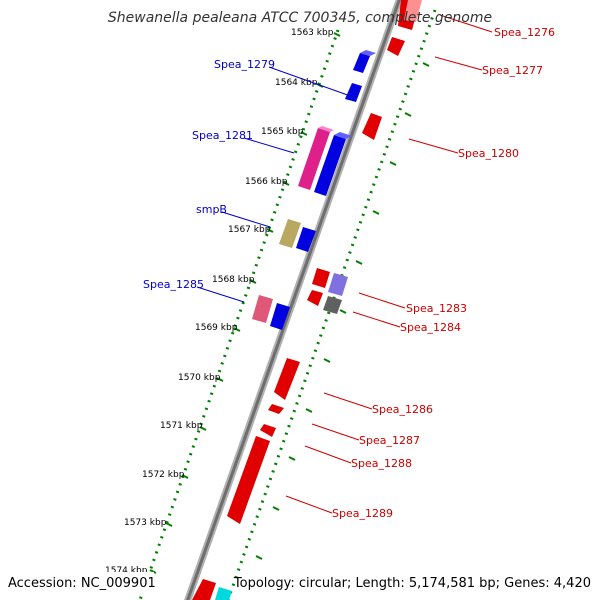 This screenshot has width=600, height=600. I want to click on gene-label-forward: smpB, so click(211, 209).